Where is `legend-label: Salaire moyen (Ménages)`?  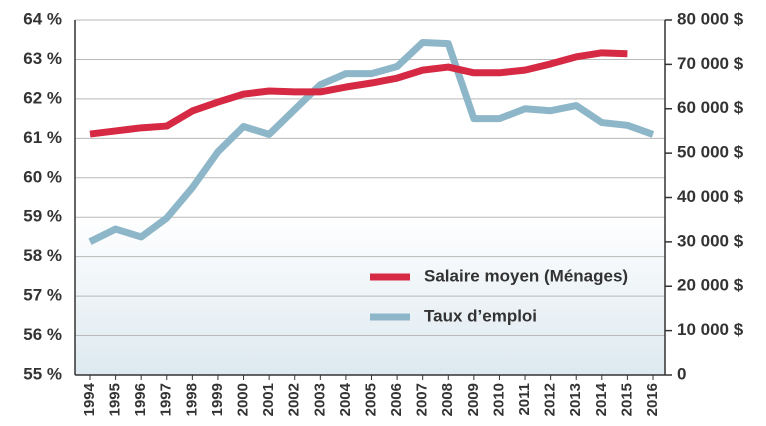 legend-label: Salaire moyen (Ménages) is located at coordinates (526, 275).